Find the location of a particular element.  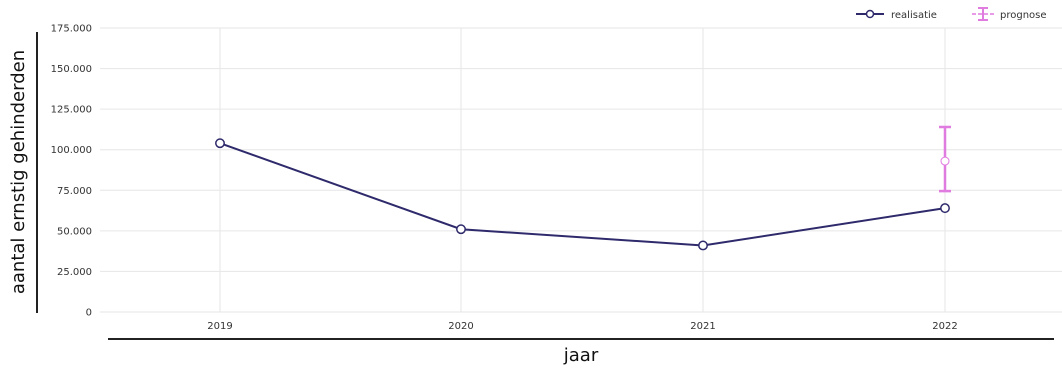

series-prognose-point is located at coordinates (945, 161).